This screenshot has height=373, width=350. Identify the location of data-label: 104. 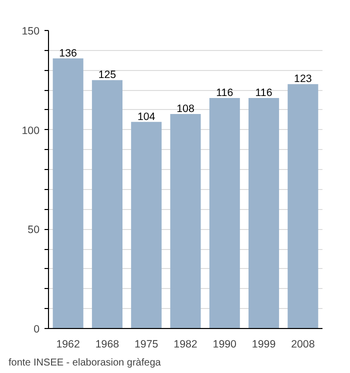
(146, 116).